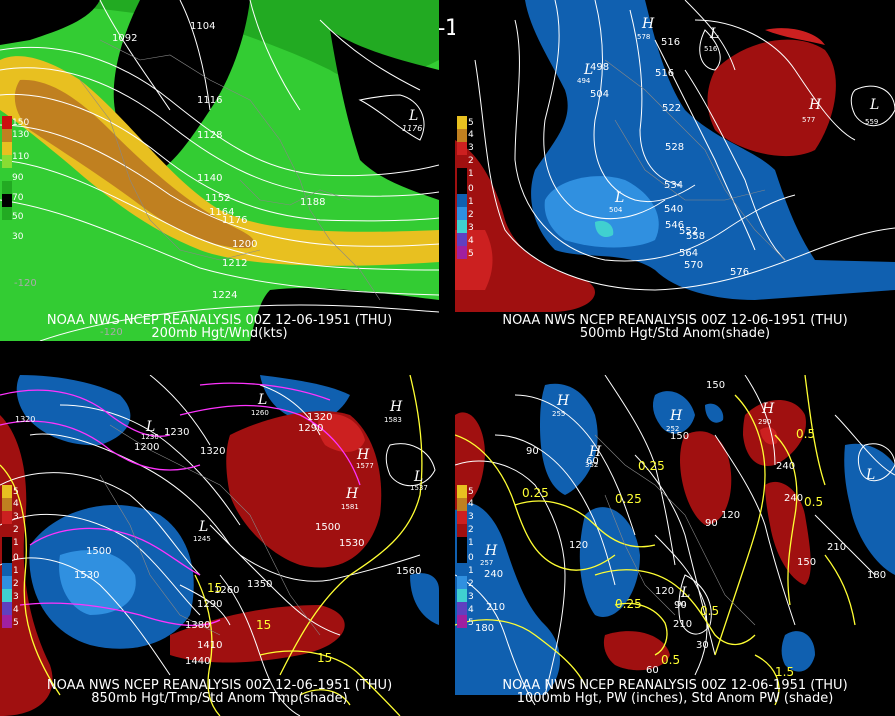 The image size is (895, 716). What do you see at coordinates (419, 488) in the screenshot?
I see `low-pressure-value: 1537` at bounding box center [419, 488].